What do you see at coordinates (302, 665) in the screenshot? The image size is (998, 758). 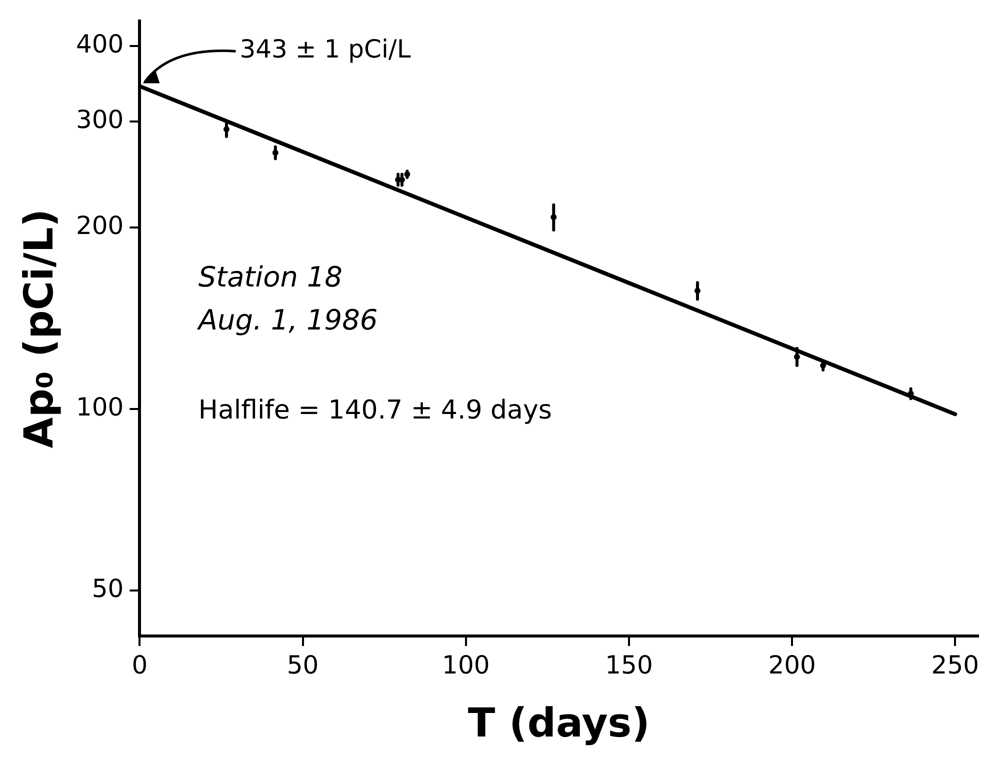 I see `x-tick-label: 50` at bounding box center [302, 665].